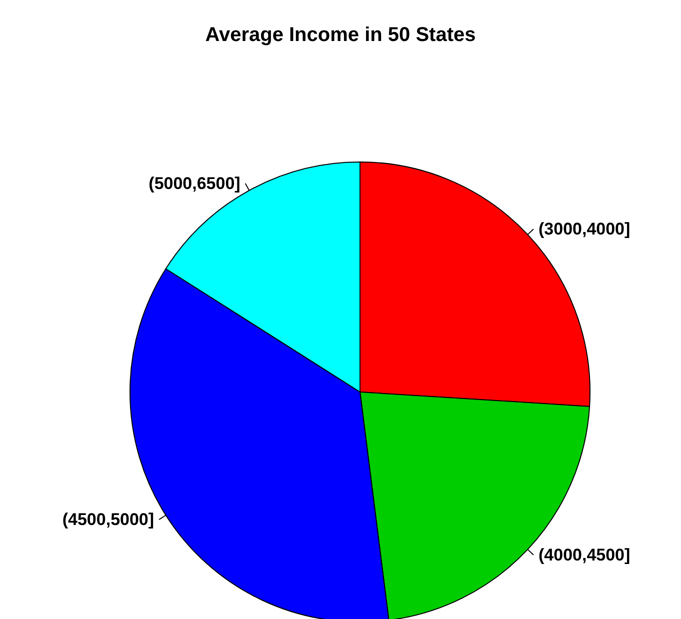  I want to click on slice-label: (4500,5000], so click(108, 520).